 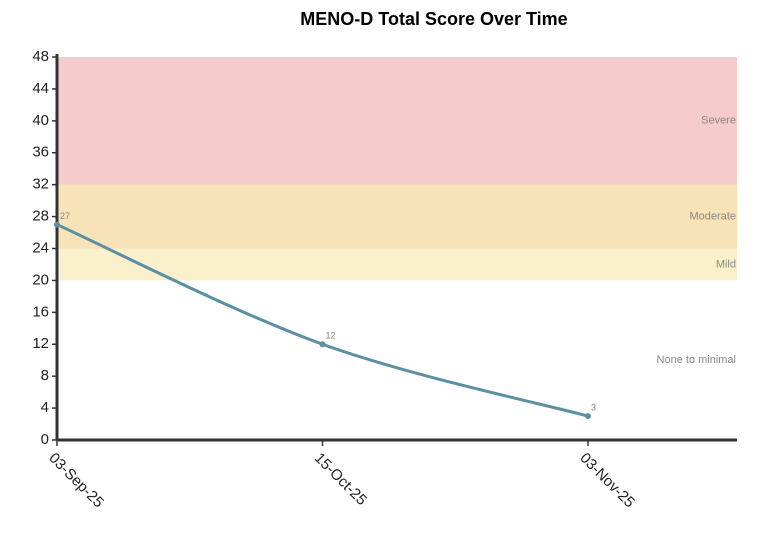 What do you see at coordinates (76, 481) in the screenshot?
I see `x-tick-label: 03-Sep-25` at bounding box center [76, 481].